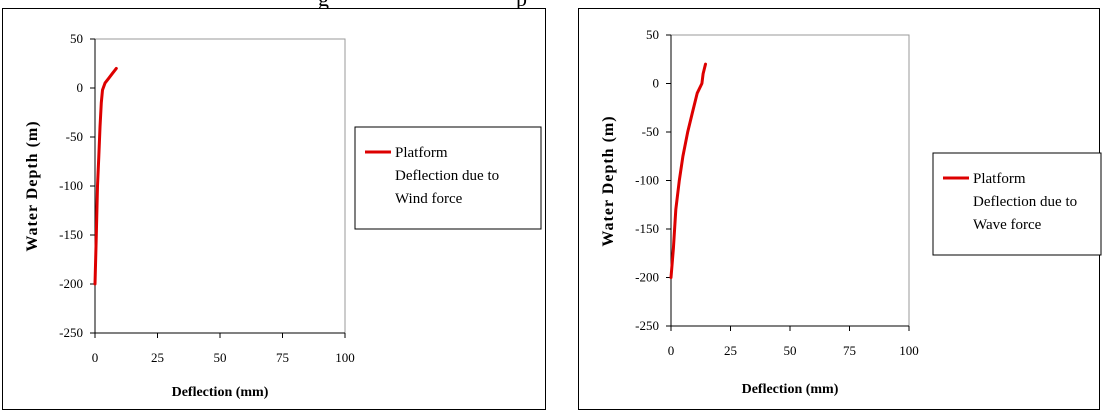 Image resolution: width=1102 pixels, height=412 pixels. Describe the element at coordinates (323, 4) in the screenshot. I see `caption-fragment-left: g` at that location.